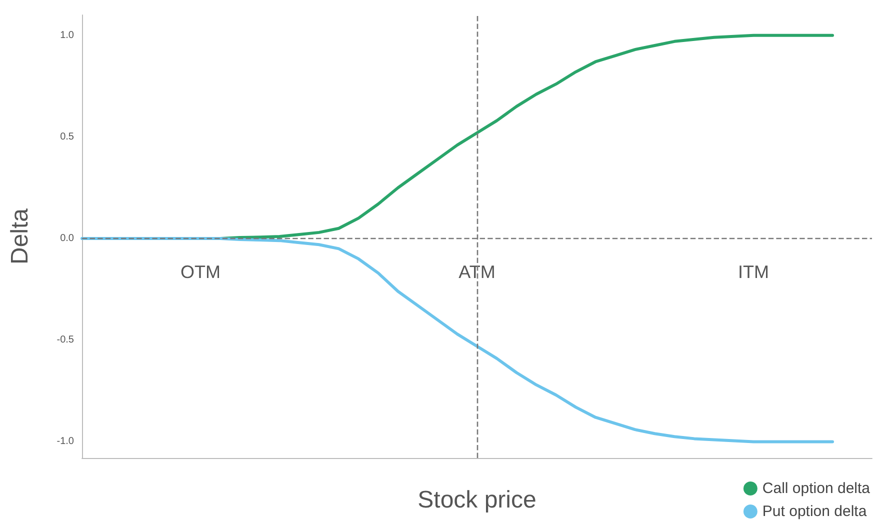 Image resolution: width=889 pixels, height=528 pixels. What do you see at coordinates (477, 272) in the screenshot?
I see `annotation: ATM` at bounding box center [477, 272].